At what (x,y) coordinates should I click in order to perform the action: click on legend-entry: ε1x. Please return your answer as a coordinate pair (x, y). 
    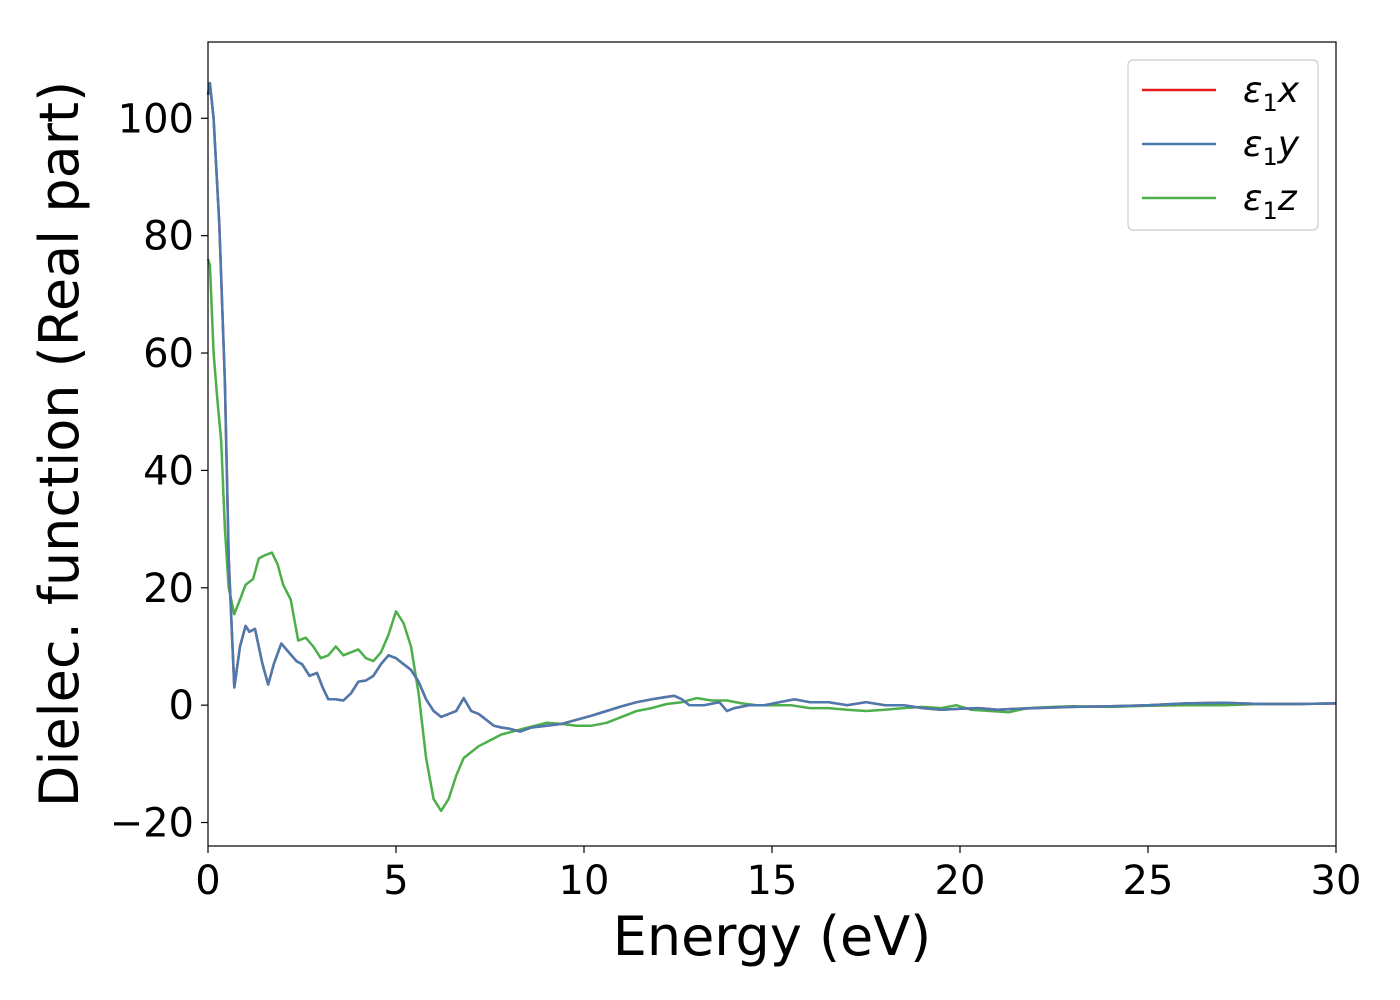
    Looking at the image, I should click on (1221, 93).